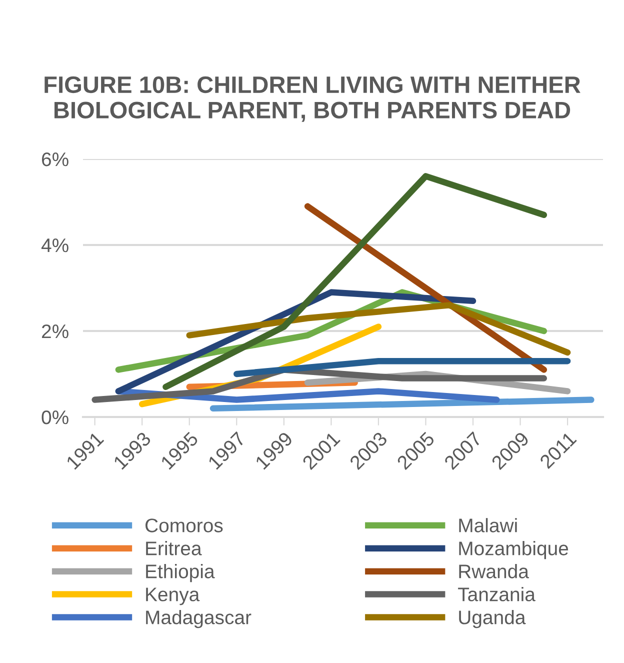 Image resolution: width=624 pixels, height=663 pixels. I want to click on legend-label: Eritrea, so click(174, 548).